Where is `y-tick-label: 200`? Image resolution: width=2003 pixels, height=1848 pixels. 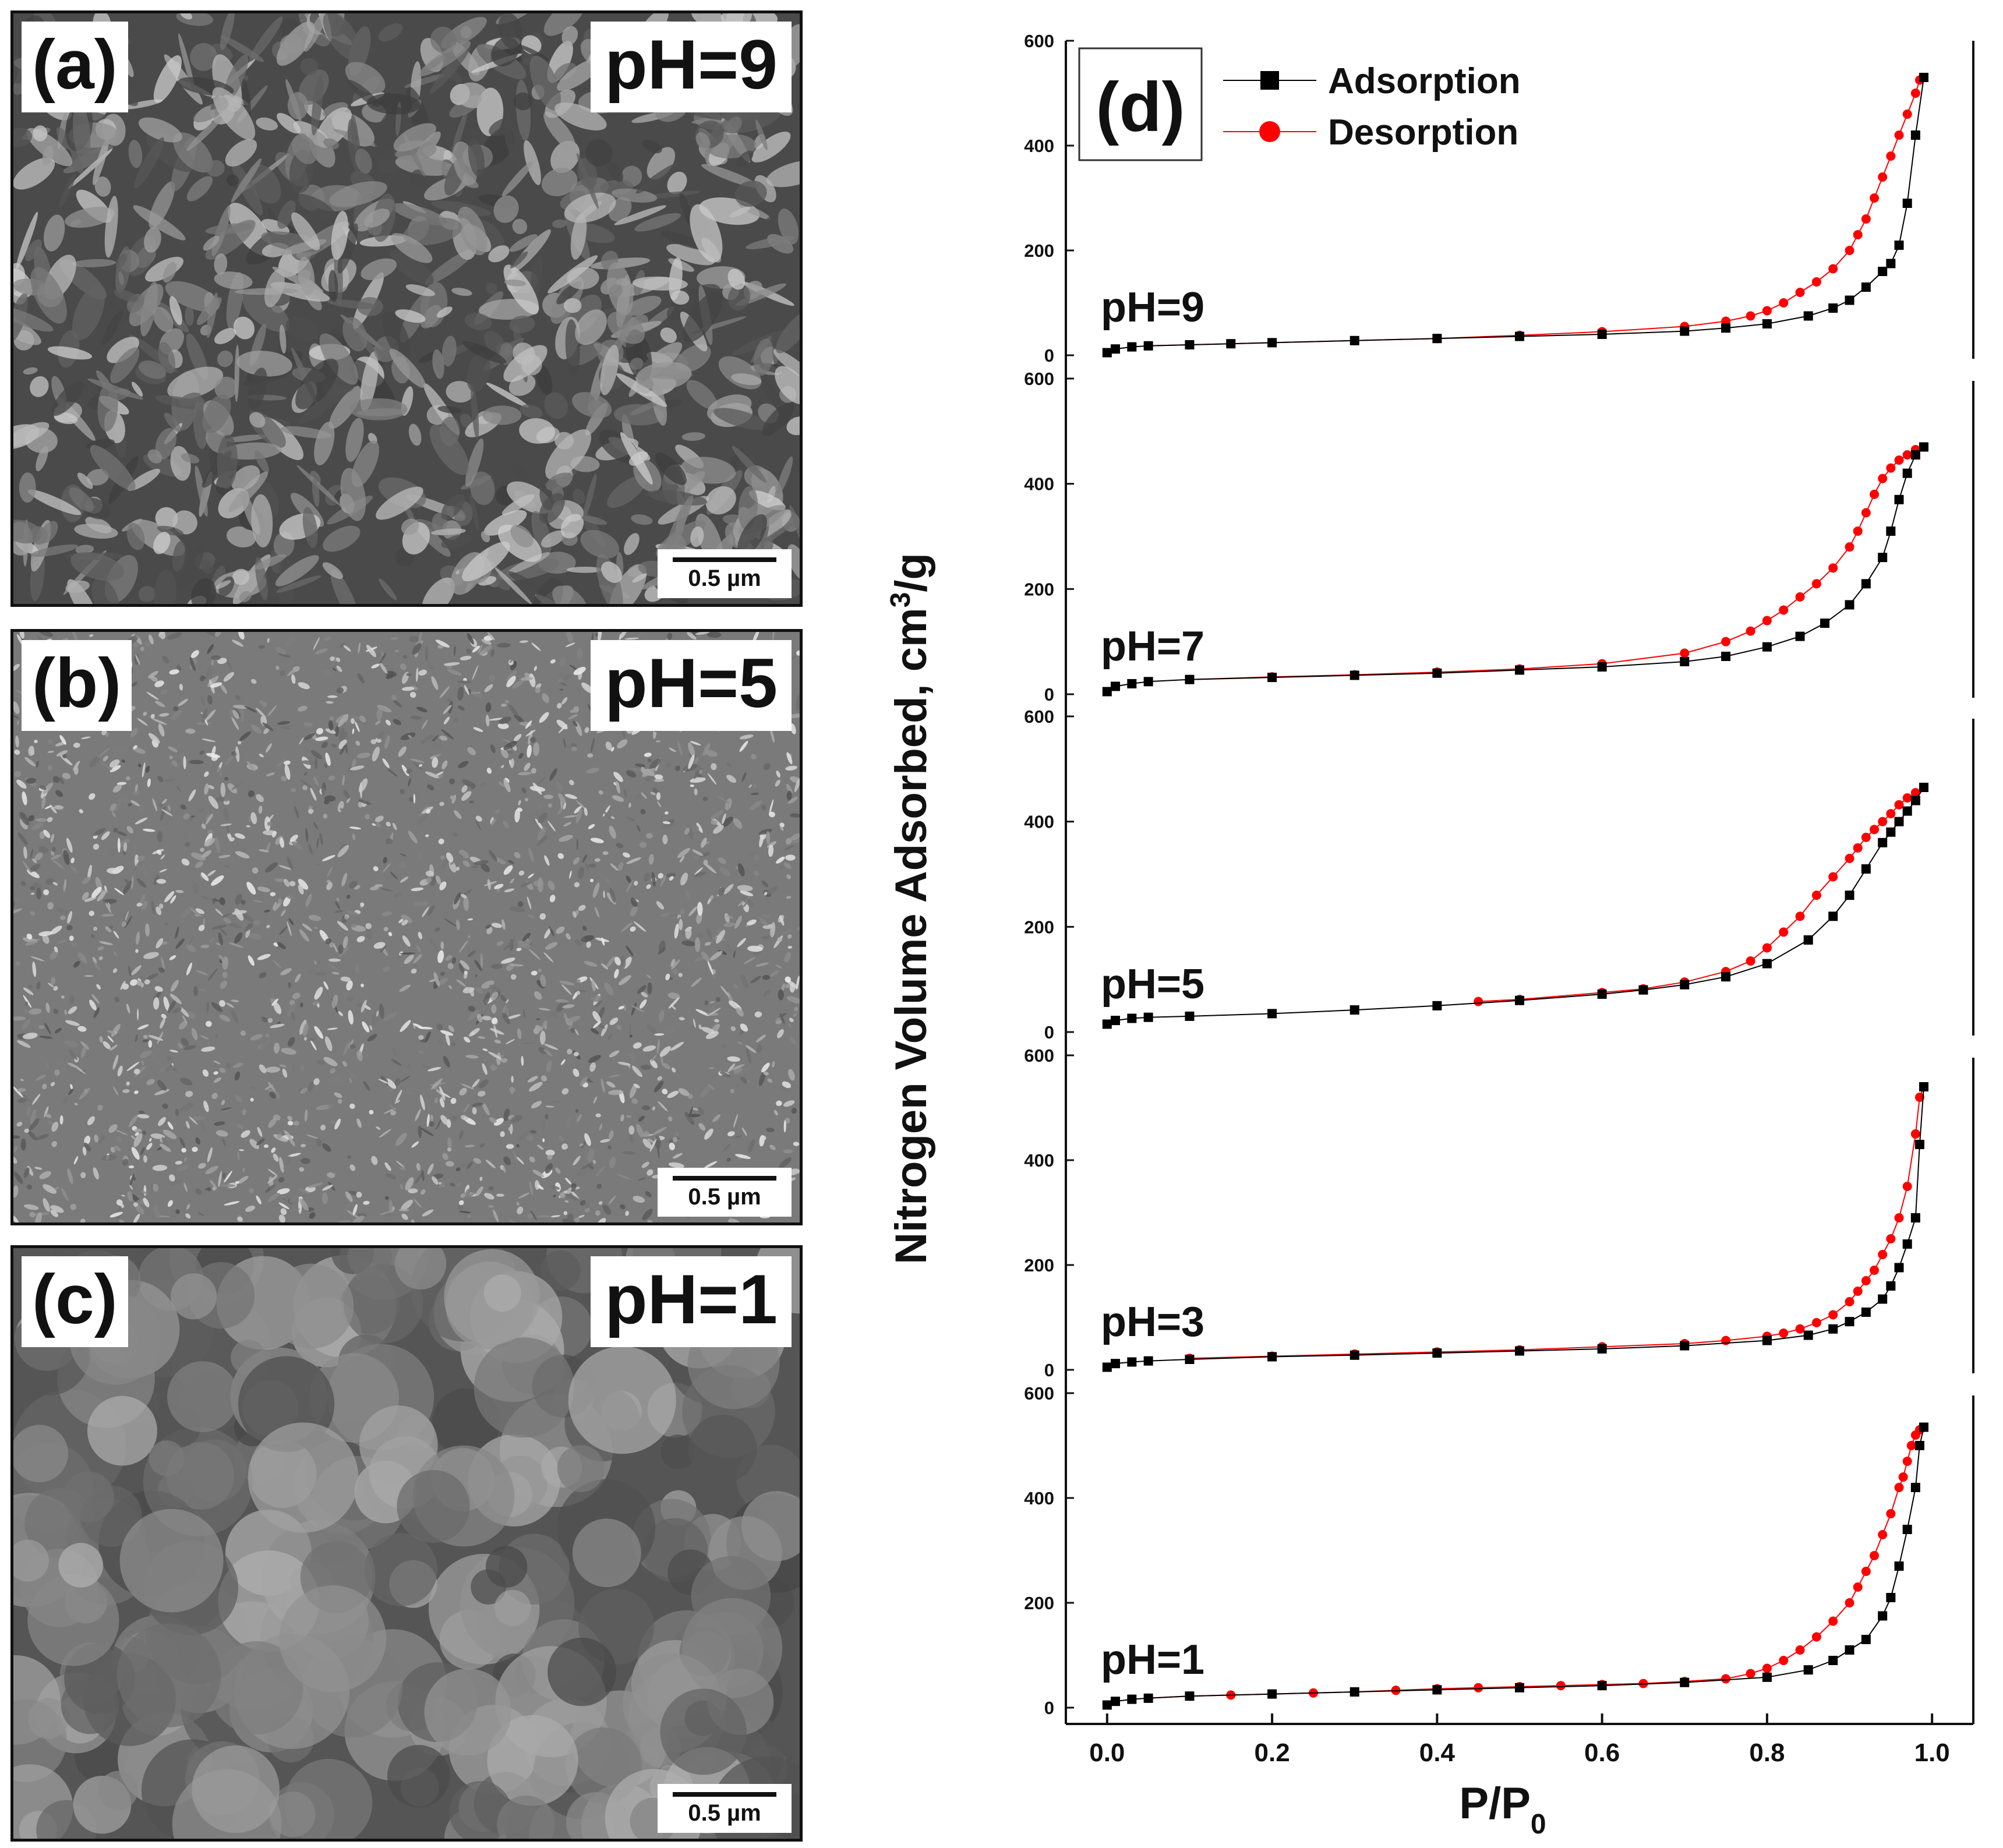 y-tick-label: 200 is located at coordinates (1039, 1603).